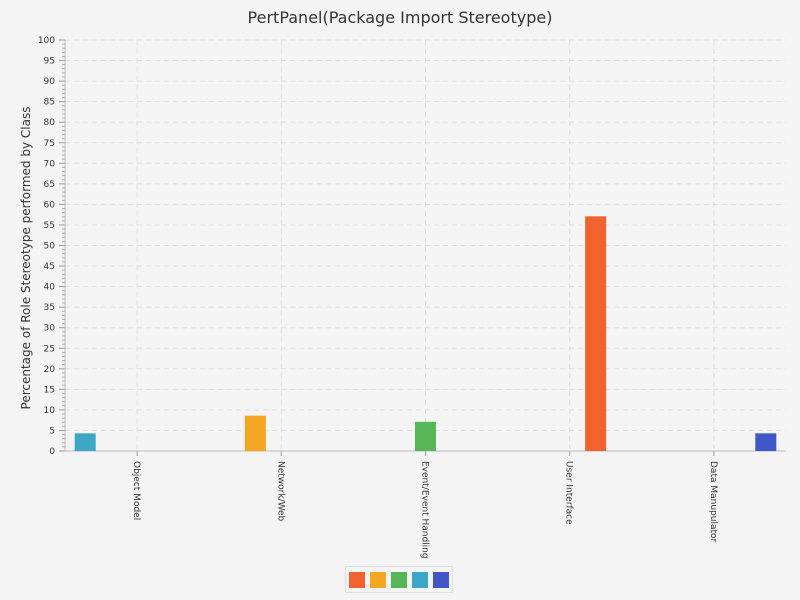 The height and width of the screenshot is (600, 800). I want to click on y-tick-label: 85, so click(49, 103).